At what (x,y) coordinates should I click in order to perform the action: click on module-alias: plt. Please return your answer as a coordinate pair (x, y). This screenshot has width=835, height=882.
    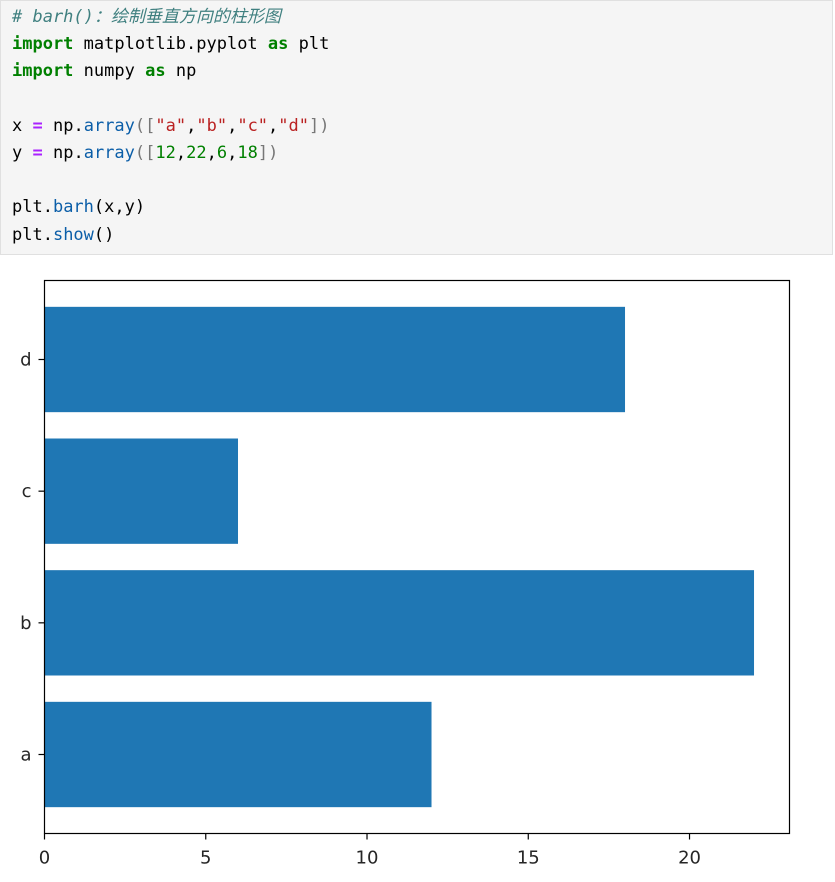
    Looking at the image, I should click on (314, 44).